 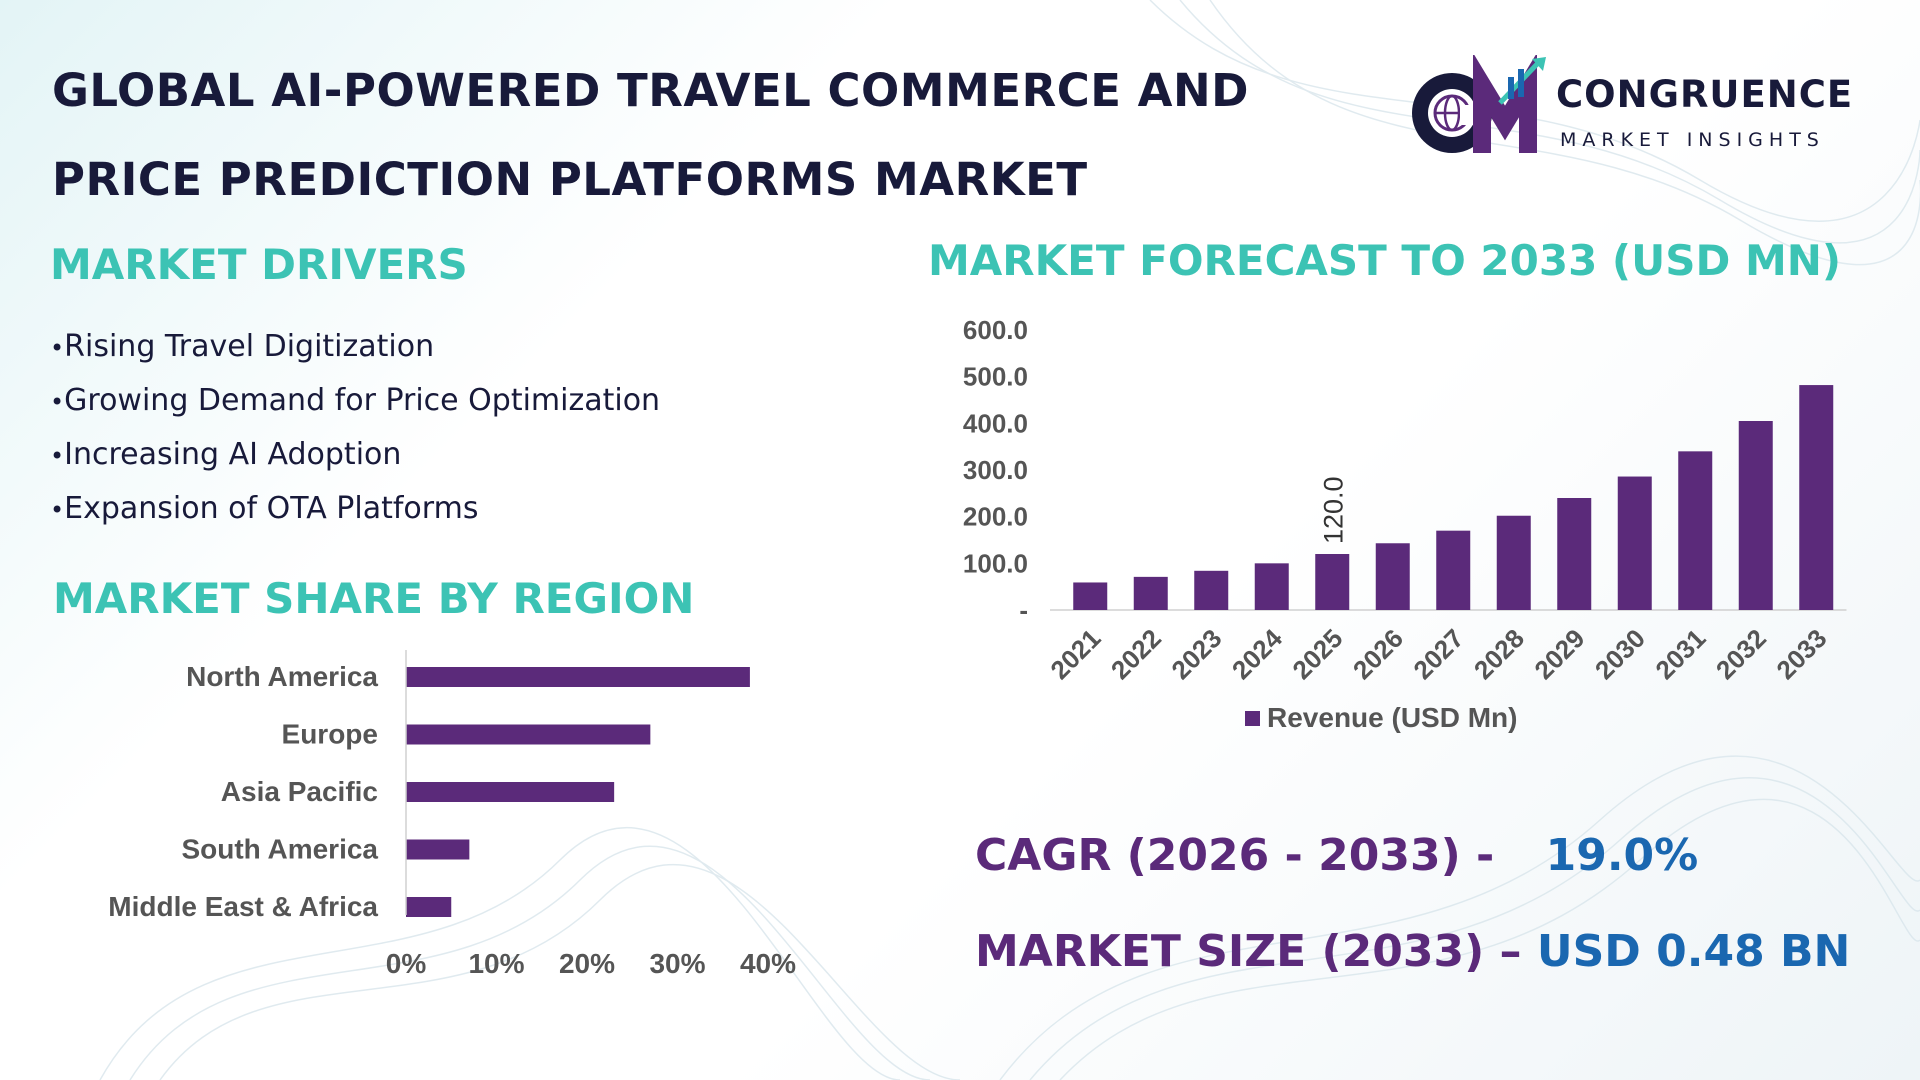 What do you see at coordinates (1252, 718) in the screenshot?
I see `legend-swatch` at bounding box center [1252, 718].